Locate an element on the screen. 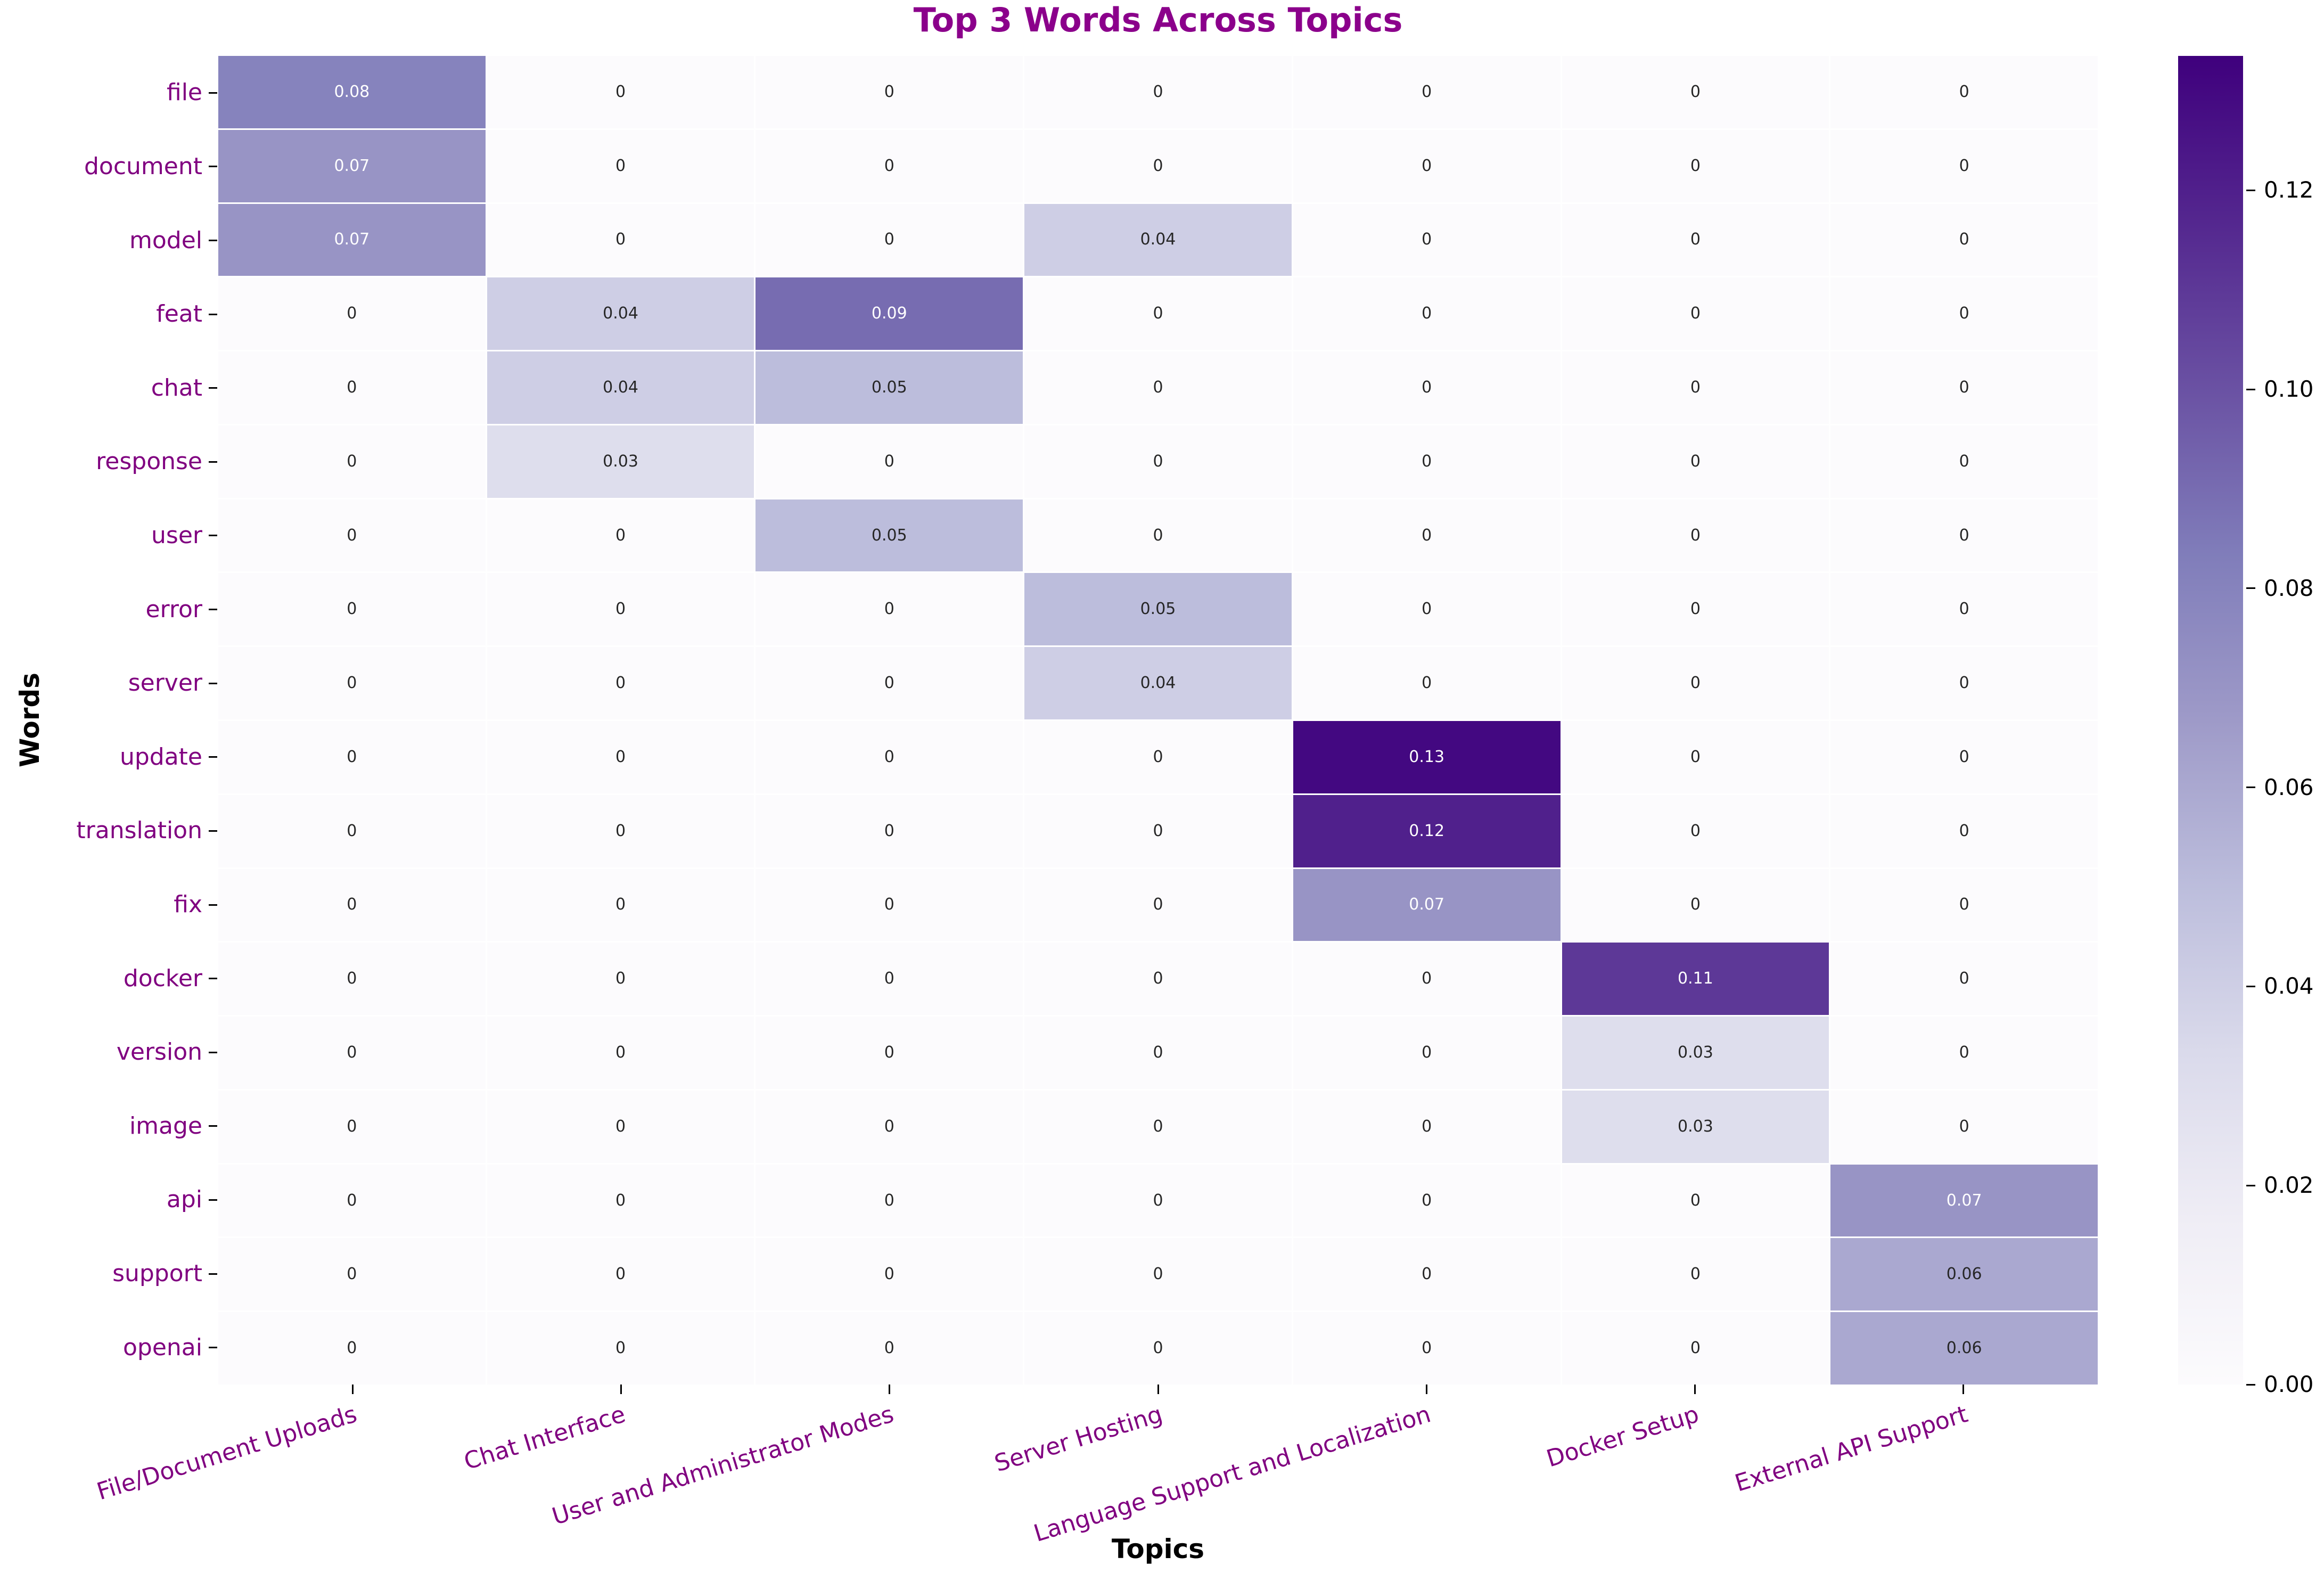 This screenshot has height=1581, width=2324. colorbar-tick-label: 0.12 is located at coordinates (2289, 190).